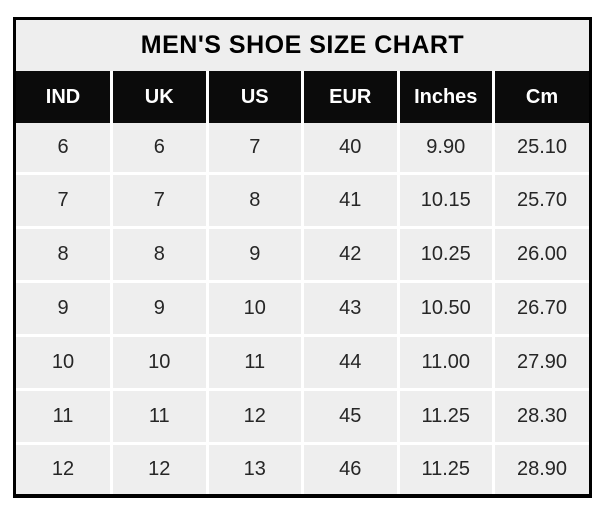  I want to click on table-row: 6 6 7 40 9.90 25.10, so click(302, 148).